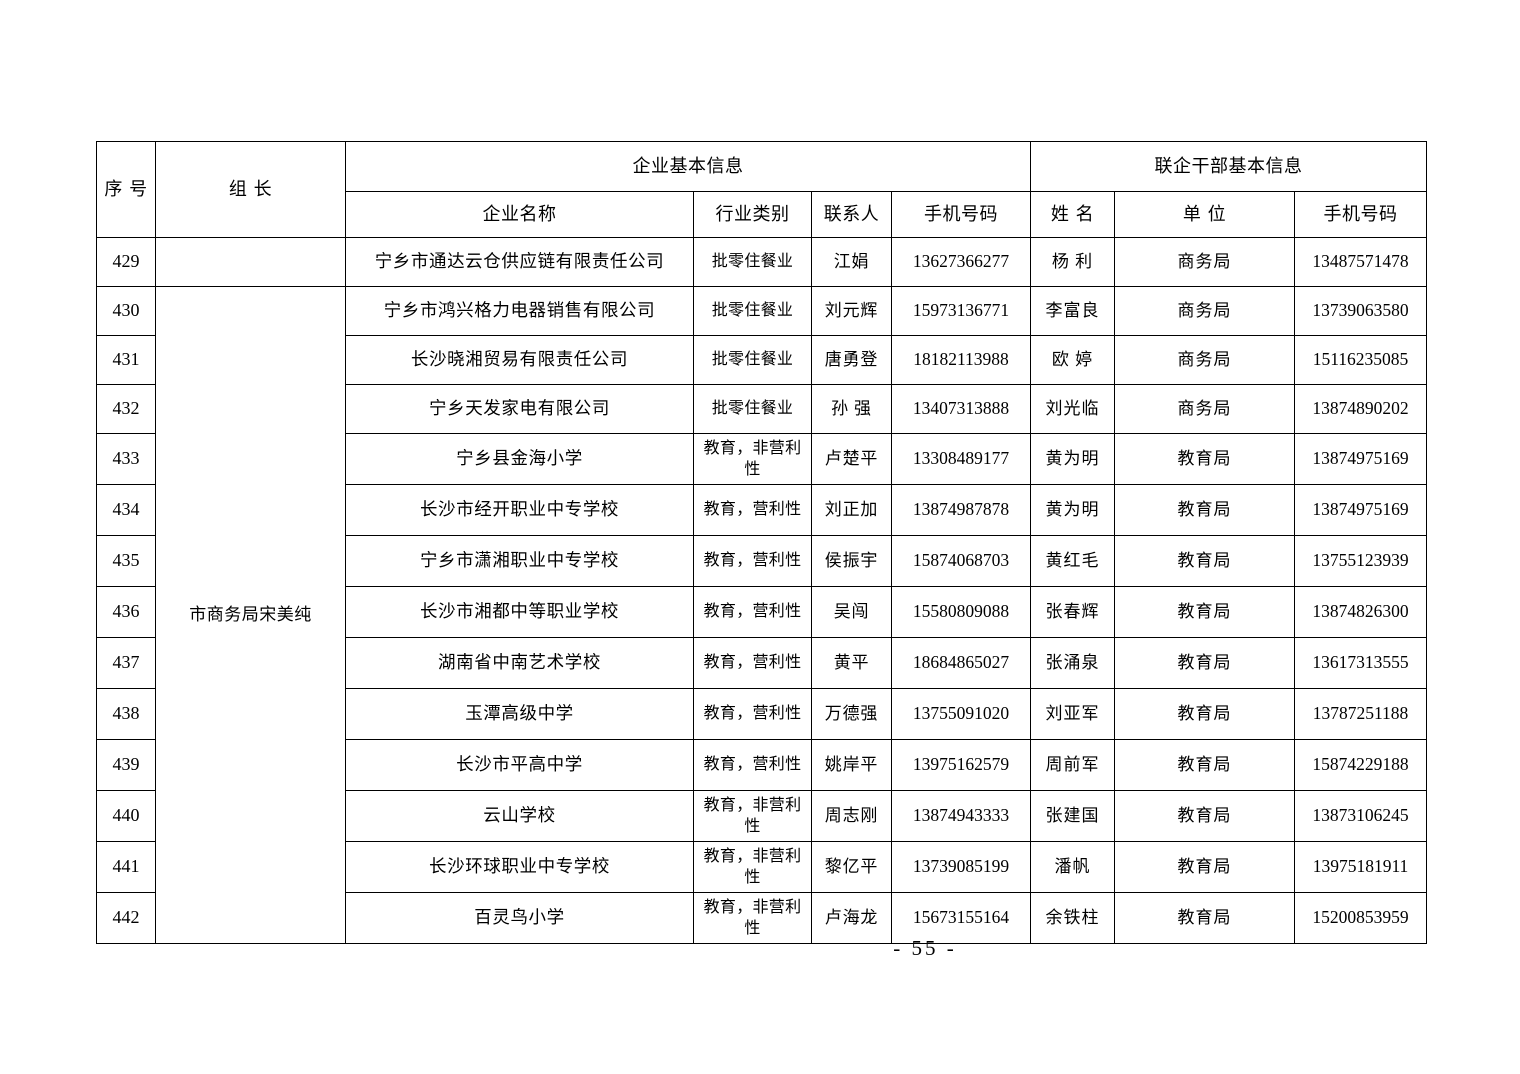 The image size is (1520, 1074). What do you see at coordinates (519, 612) in the screenshot?
I see `cell-enterprise-name: 长沙市湘都中等职业学校` at bounding box center [519, 612].